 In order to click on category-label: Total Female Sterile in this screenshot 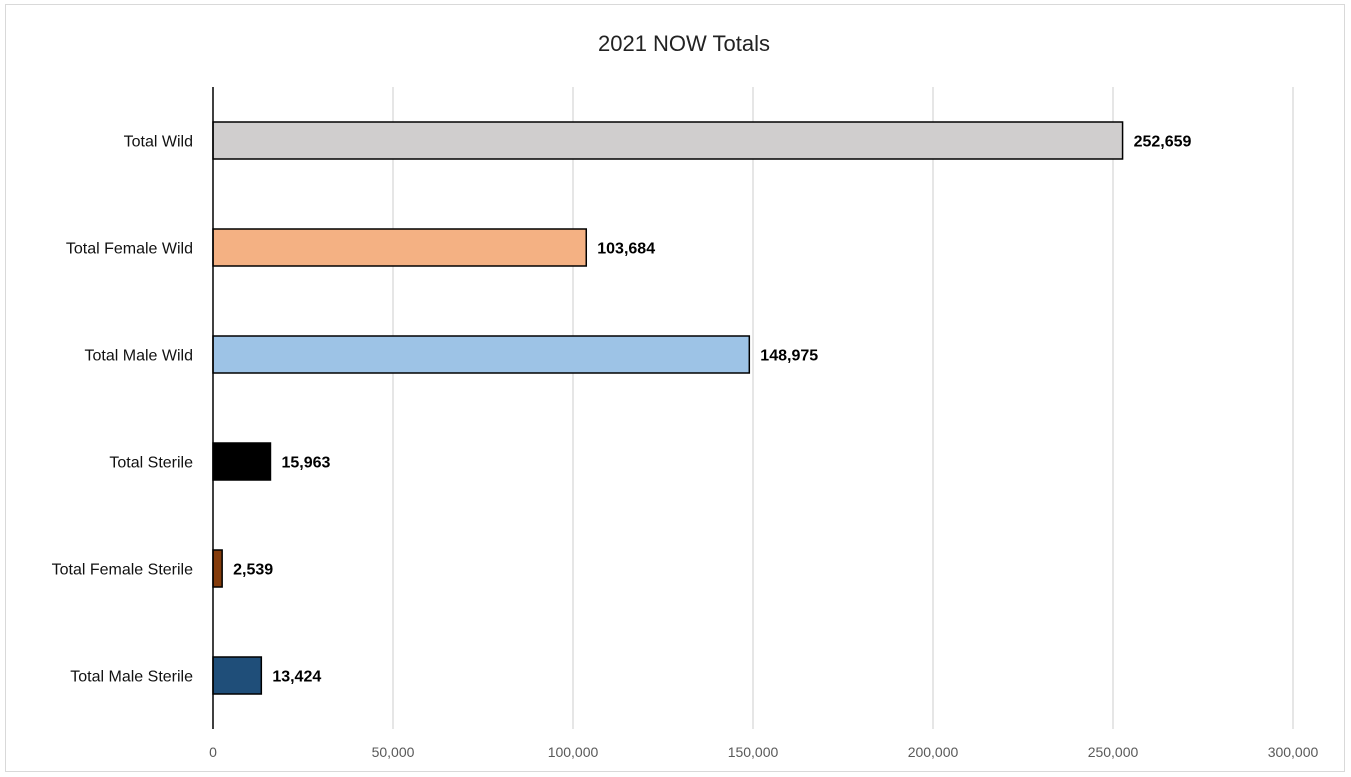, I will do `click(122, 570)`.